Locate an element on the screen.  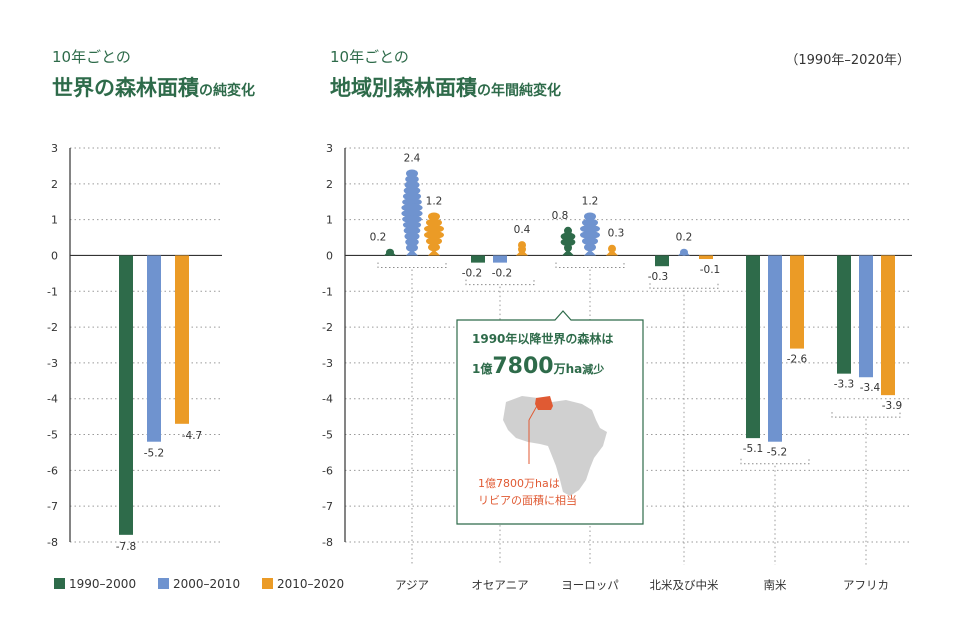
left-y-tick-label: -5 is located at coordinates (52, 435).